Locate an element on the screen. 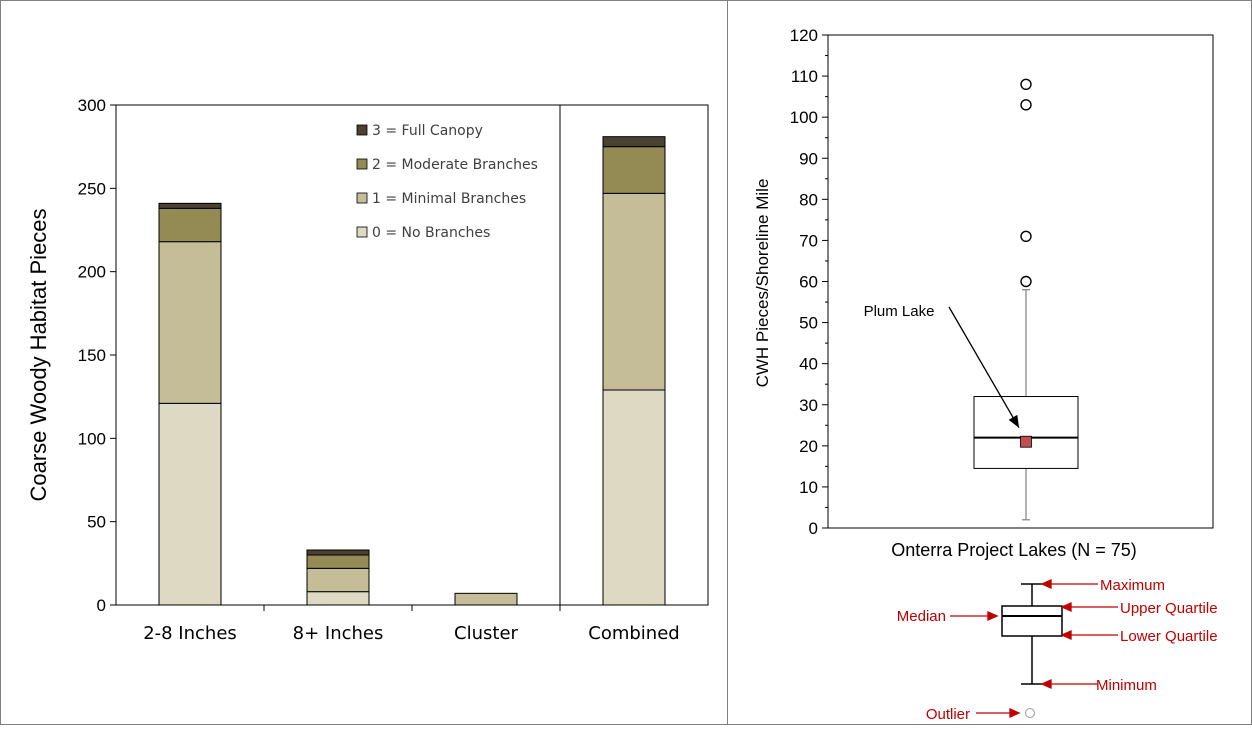 This screenshot has width=1252, height=730. box-y-axis: 0 10 20 30 40 50 60 70 80 90 100 110 120 is located at coordinates (809, 282).